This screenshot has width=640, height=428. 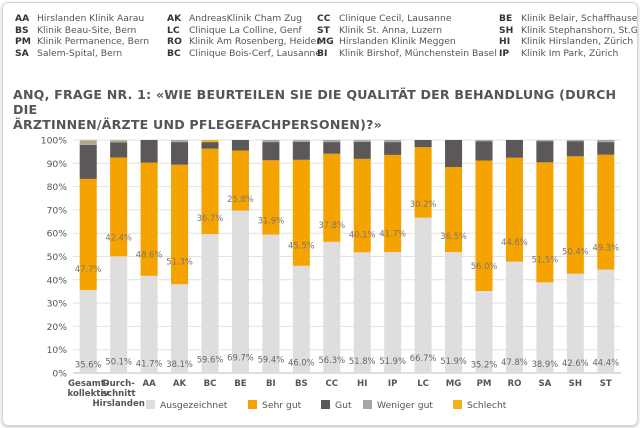 I want to click on x-tick-label-line: BI, so click(x=271, y=384).